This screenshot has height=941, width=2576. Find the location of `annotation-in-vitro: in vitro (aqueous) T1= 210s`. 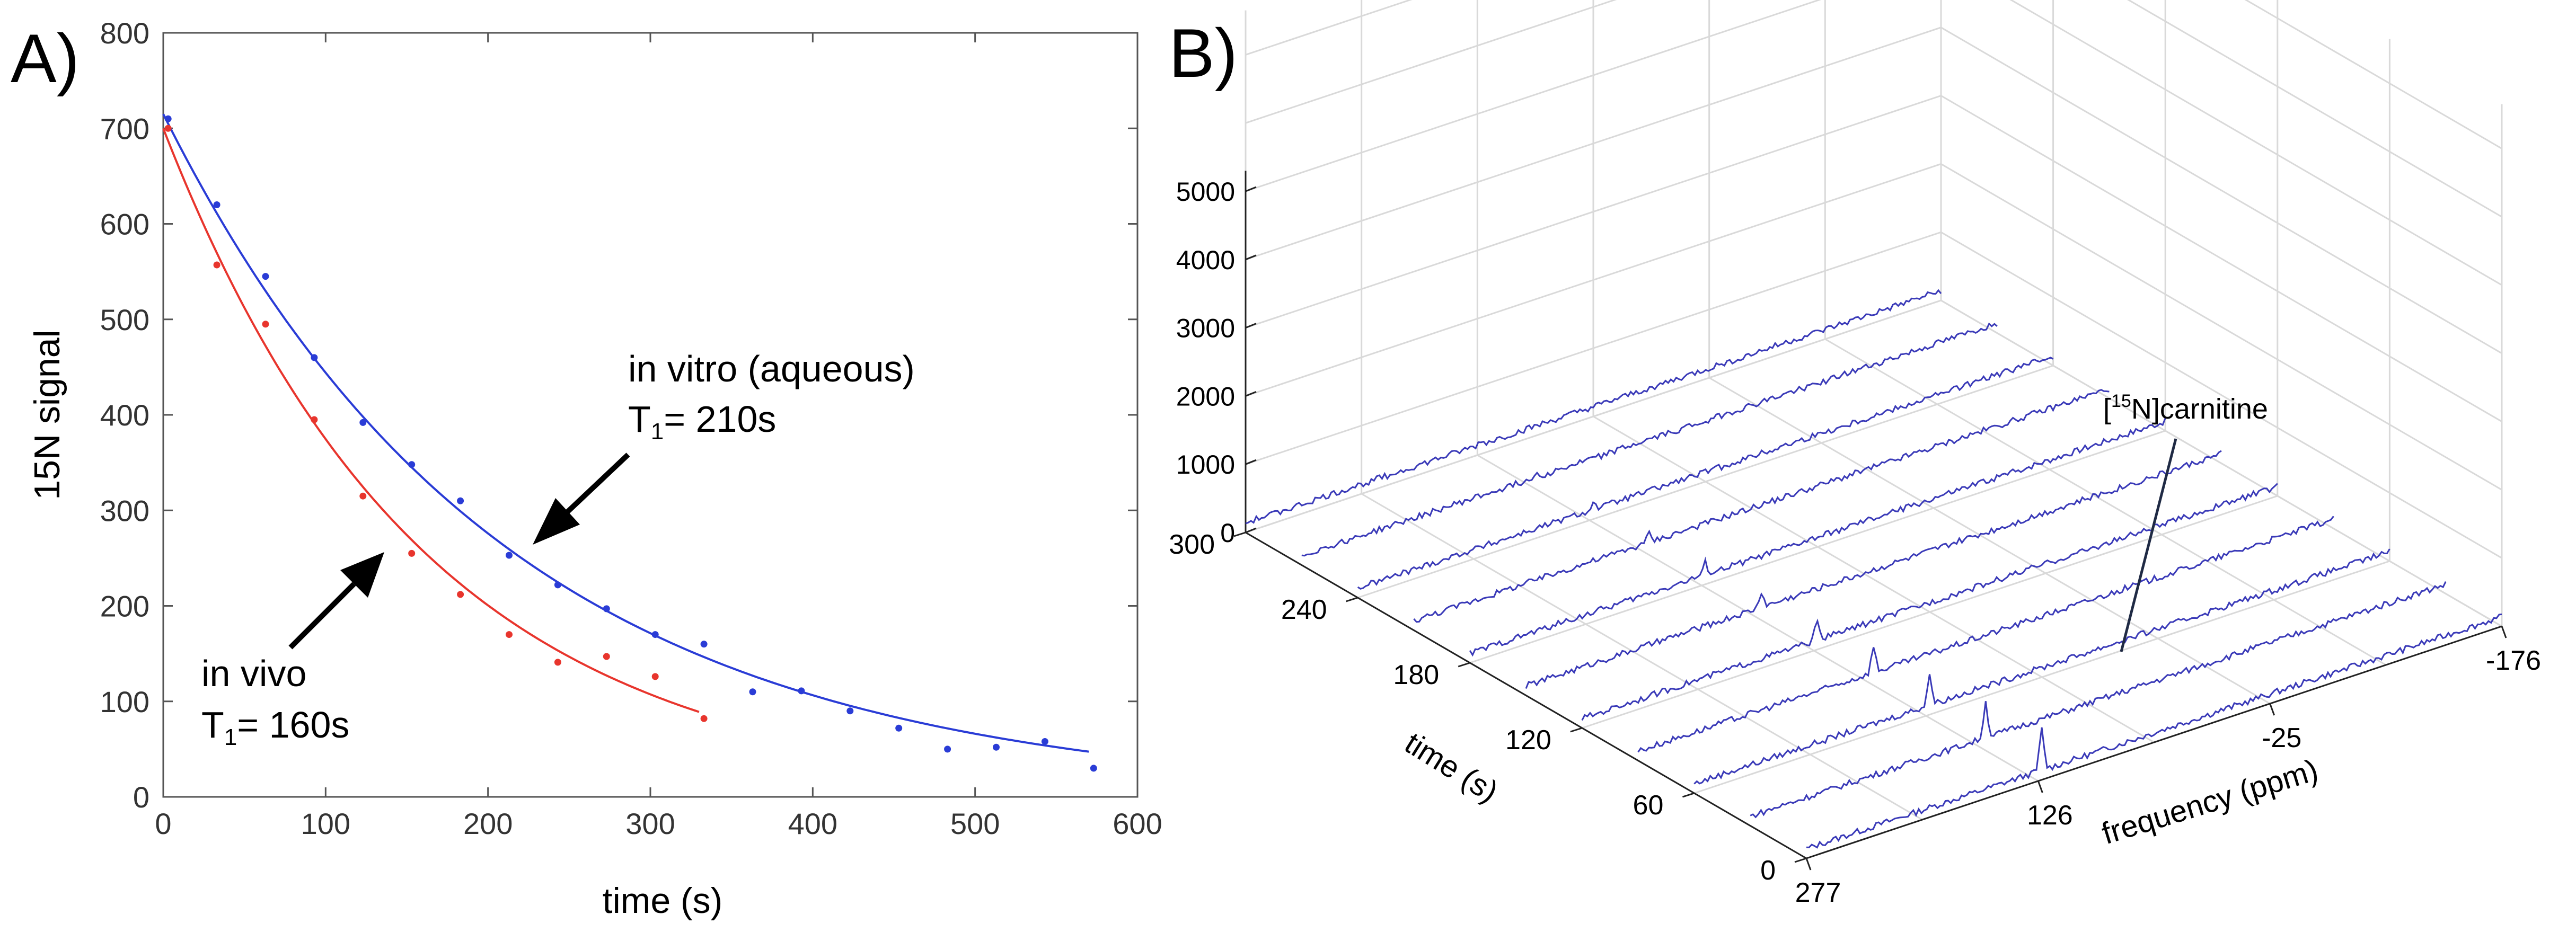

annotation-in-vitro: in vitro (aqueous) T1= 210s is located at coordinates (724, 446).